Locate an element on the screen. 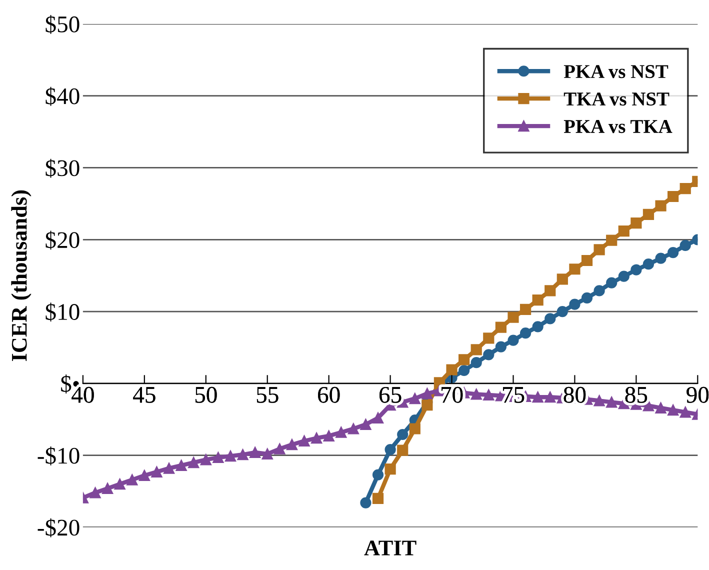  x-tick-label: 90 is located at coordinates (697, 394).